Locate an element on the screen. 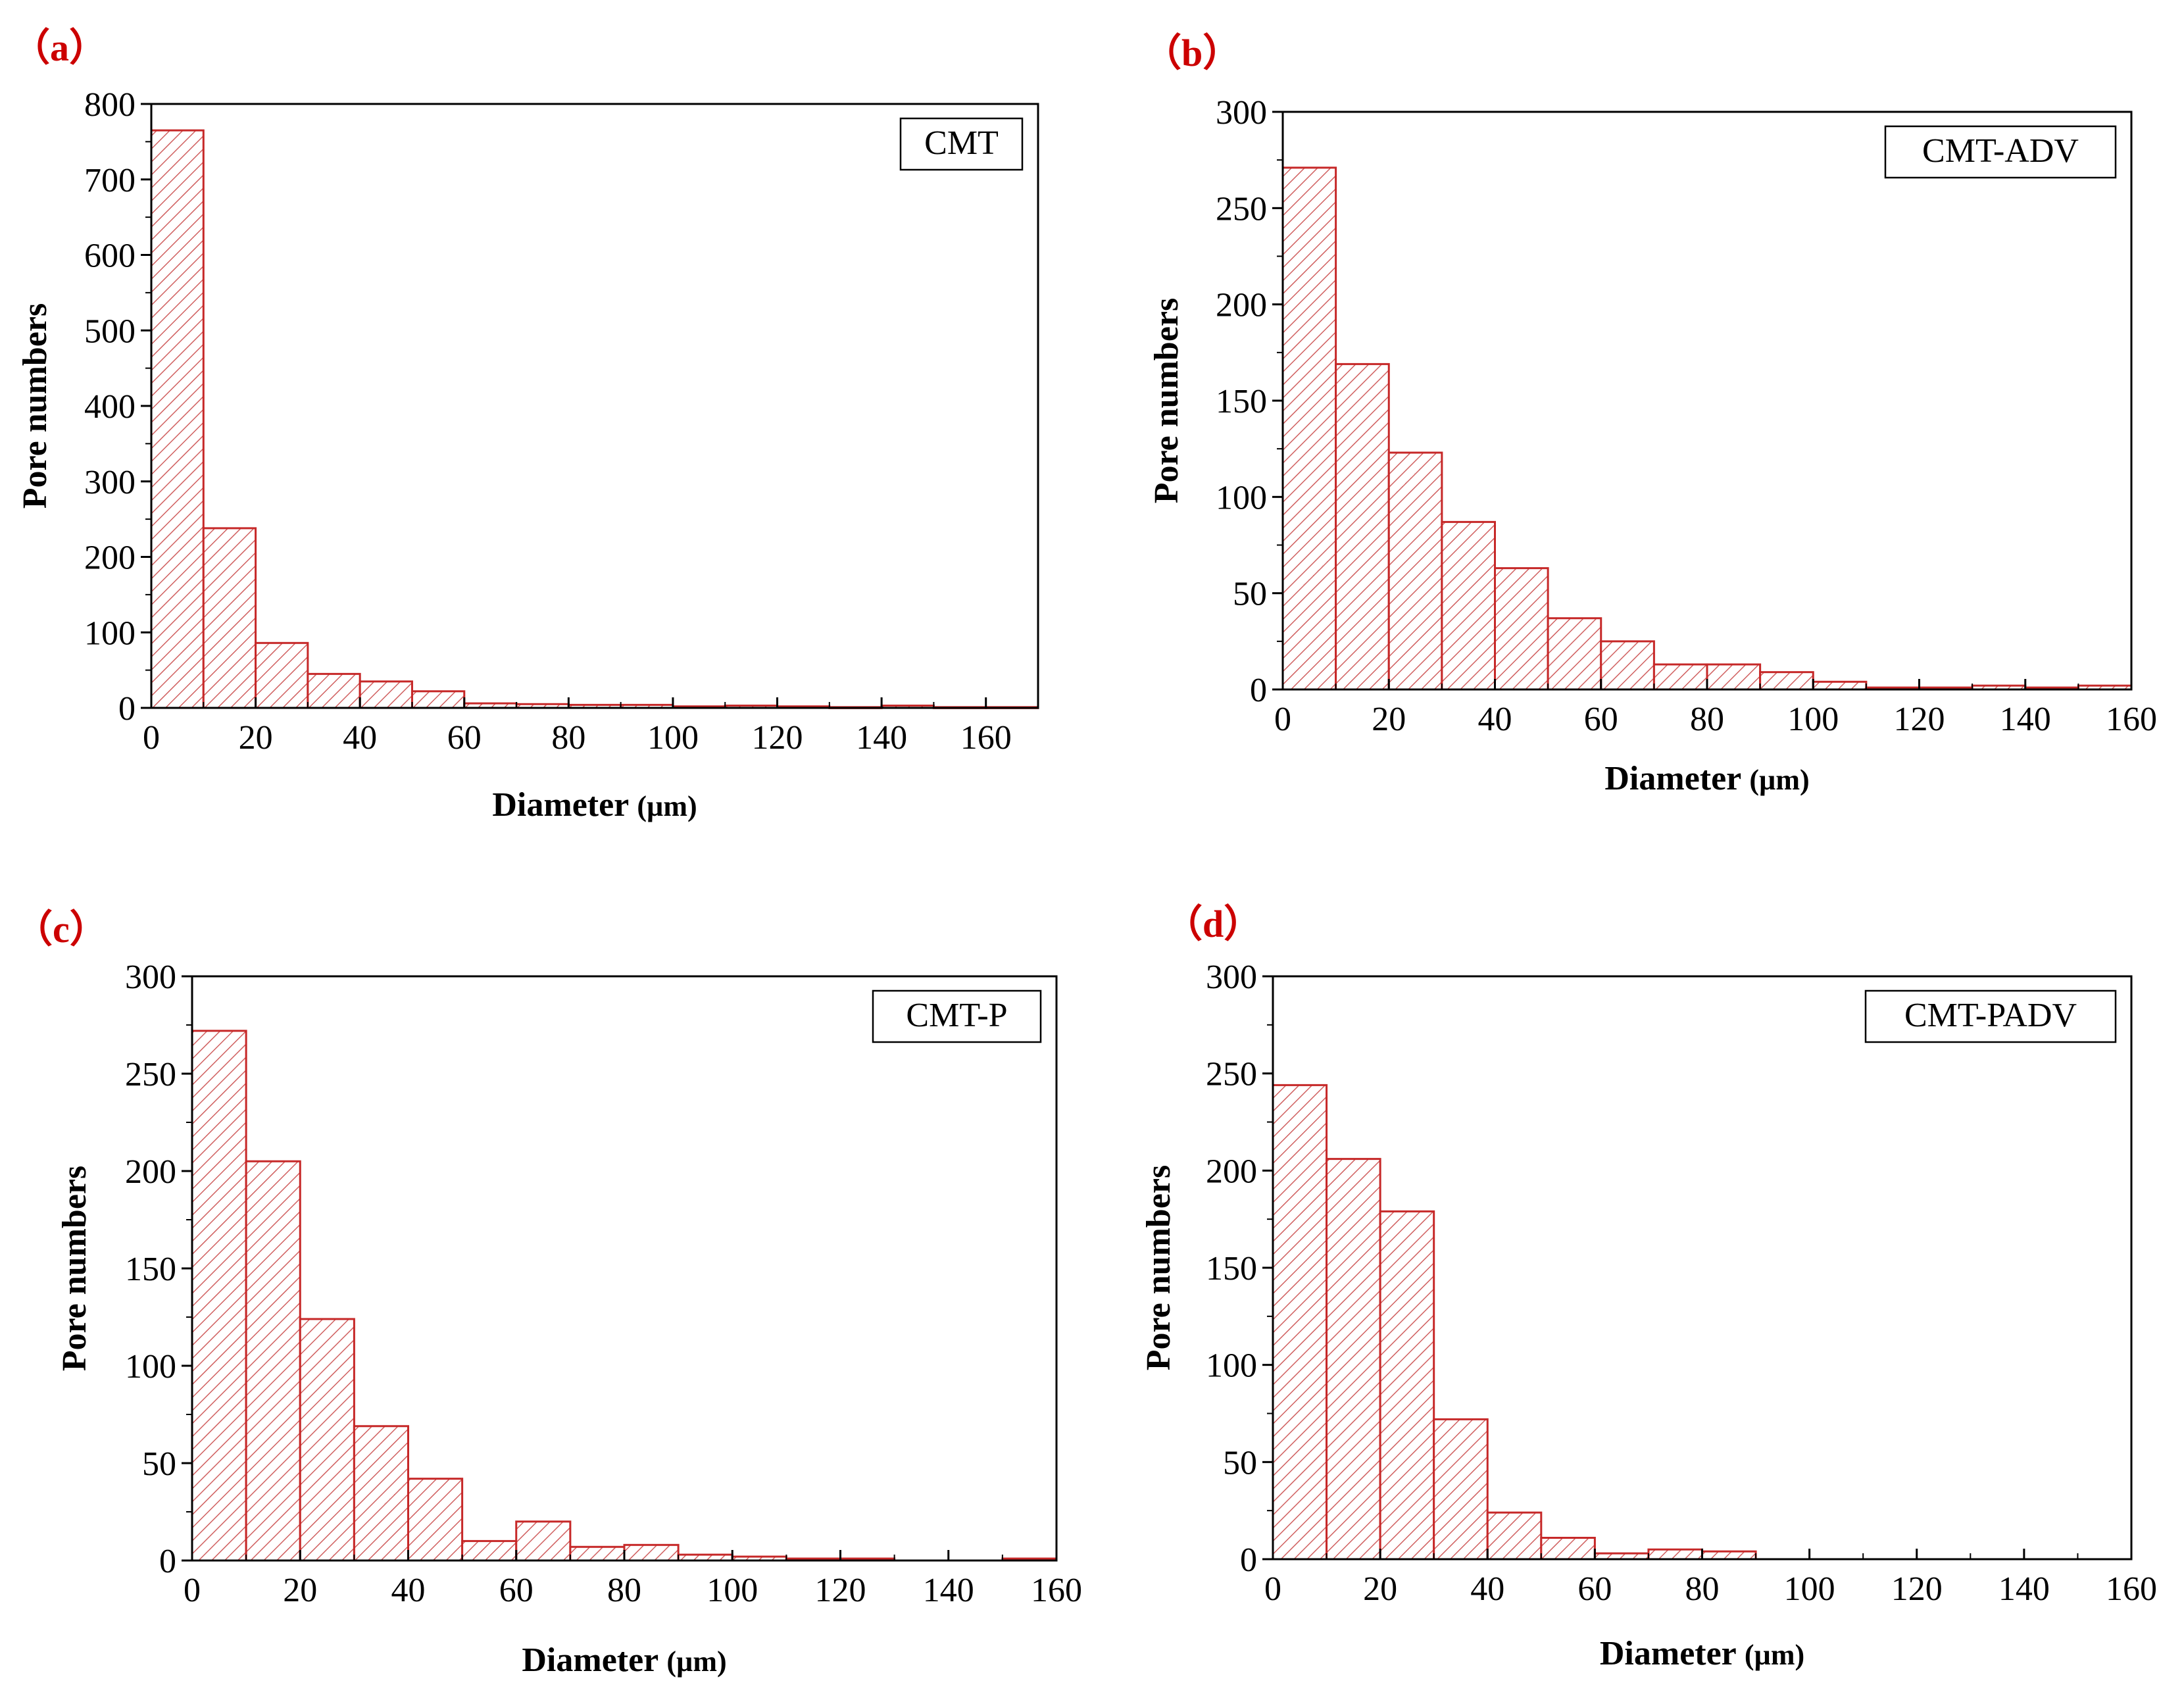  legend-label: CMT-P is located at coordinates (956, 1015).